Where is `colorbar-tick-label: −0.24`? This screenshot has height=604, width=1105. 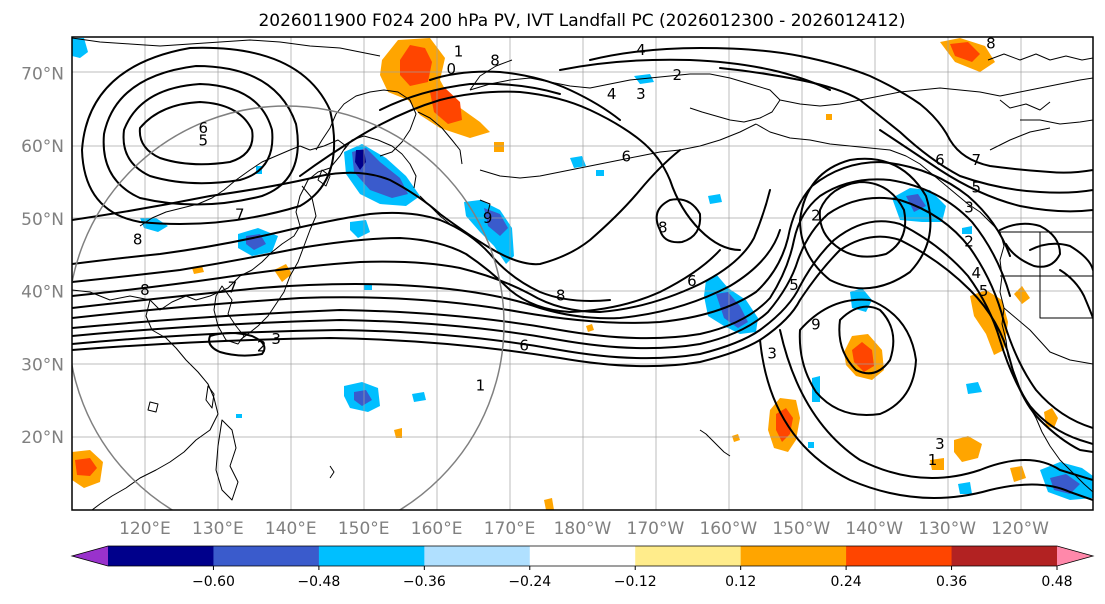 colorbar-tick-label: −0.24 is located at coordinates (529, 582).